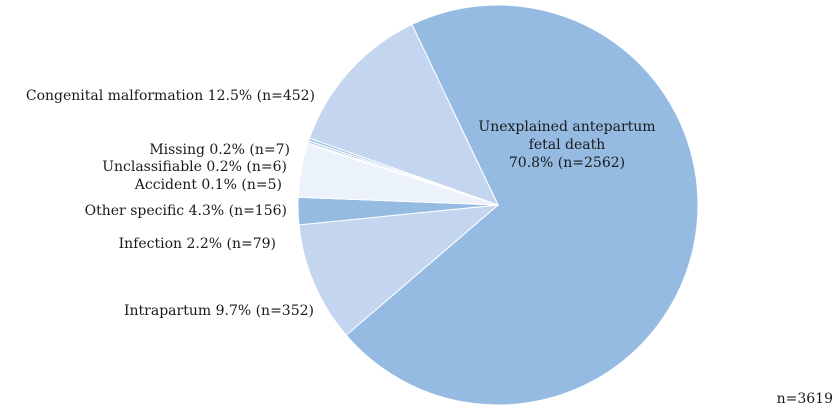 This screenshot has height=412, width=839. What do you see at coordinates (567, 145) in the screenshot?
I see `slice-label-unexplained-line2: fetal death` at bounding box center [567, 145].